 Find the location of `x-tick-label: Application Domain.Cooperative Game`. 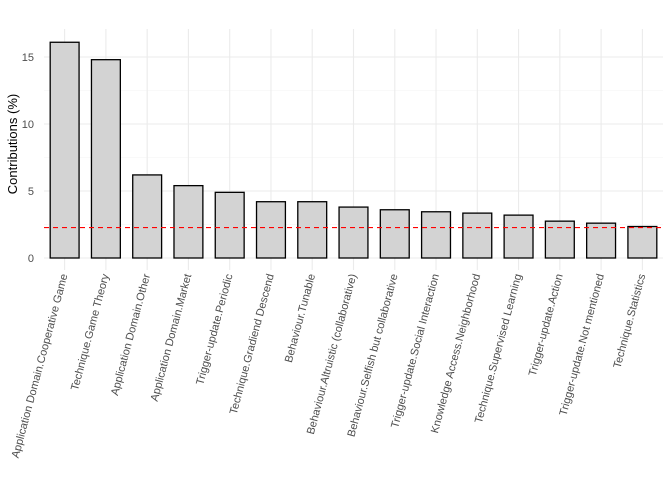

x-tick-label: Application Domain.Cooperative Game is located at coordinates (40, 366).